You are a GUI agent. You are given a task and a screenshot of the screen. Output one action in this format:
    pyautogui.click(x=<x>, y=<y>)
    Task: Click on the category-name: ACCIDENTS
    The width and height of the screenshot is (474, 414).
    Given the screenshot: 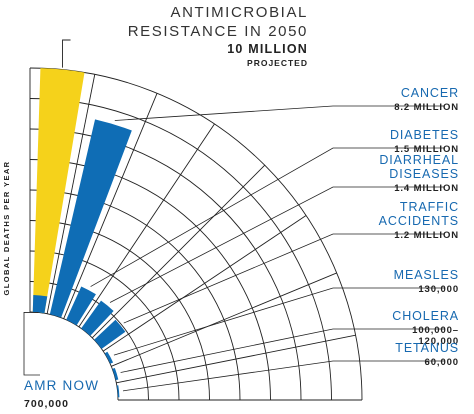 What is the action you would take?
    pyautogui.click(x=419, y=221)
    